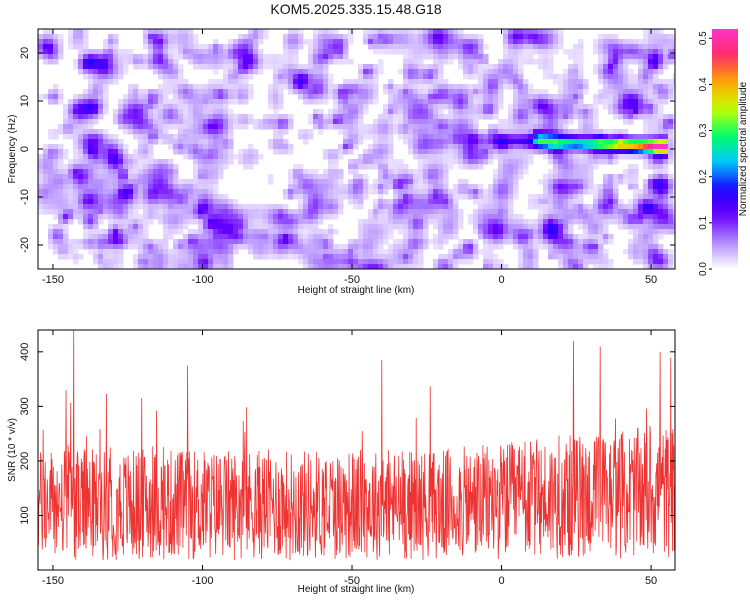 The height and width of the screenshot is (600, 750). Describe the element at coordinates (25, 245) in the screenshot. I see `y-tick-label: -20` at that location.